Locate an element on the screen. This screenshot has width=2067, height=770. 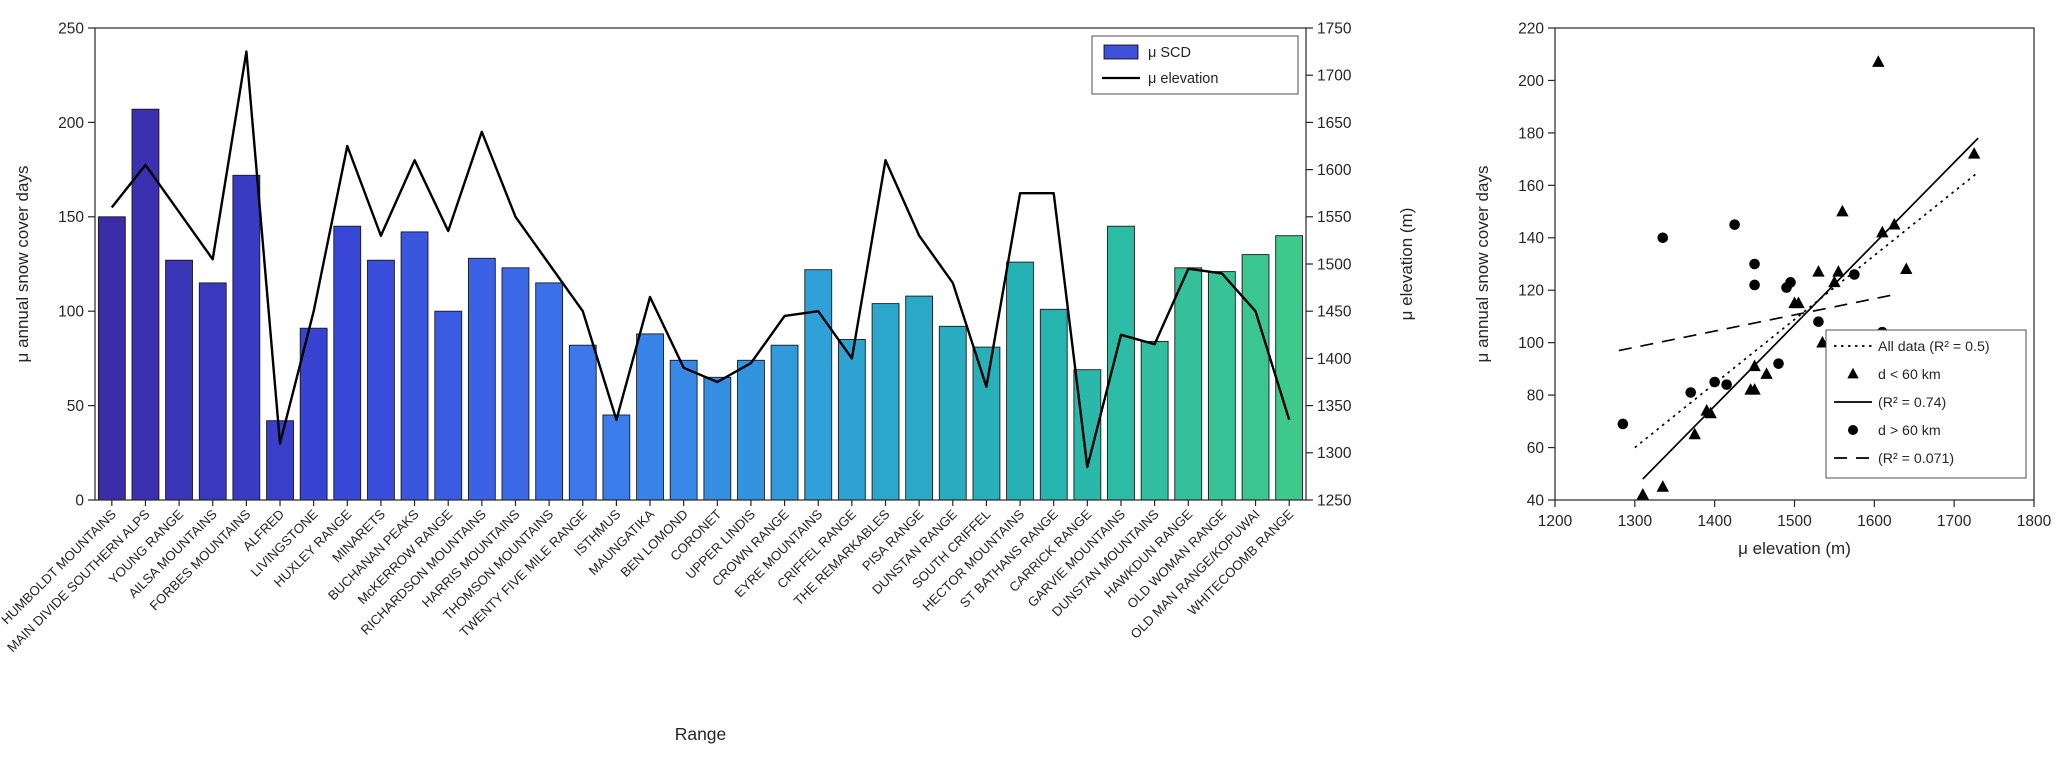
ytick-label: 120 is located at coordinates (1531, 291).